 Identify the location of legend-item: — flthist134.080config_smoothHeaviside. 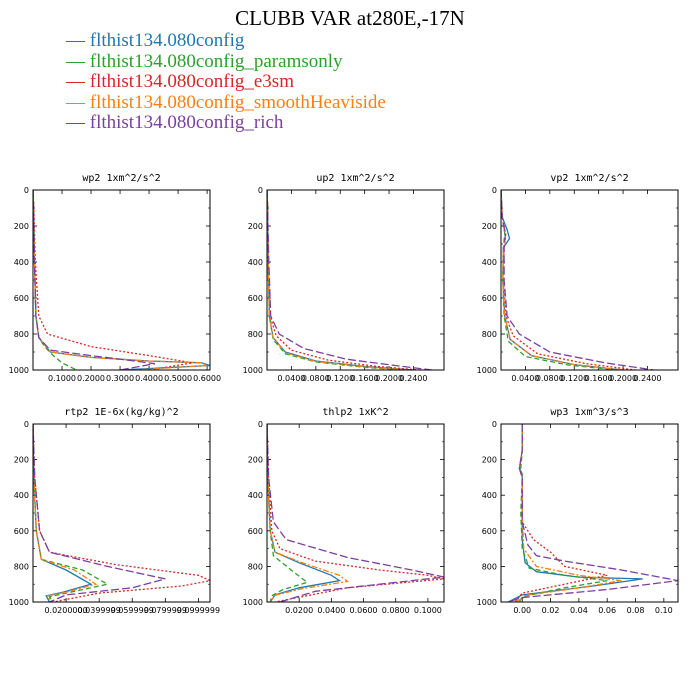
(226, 102).